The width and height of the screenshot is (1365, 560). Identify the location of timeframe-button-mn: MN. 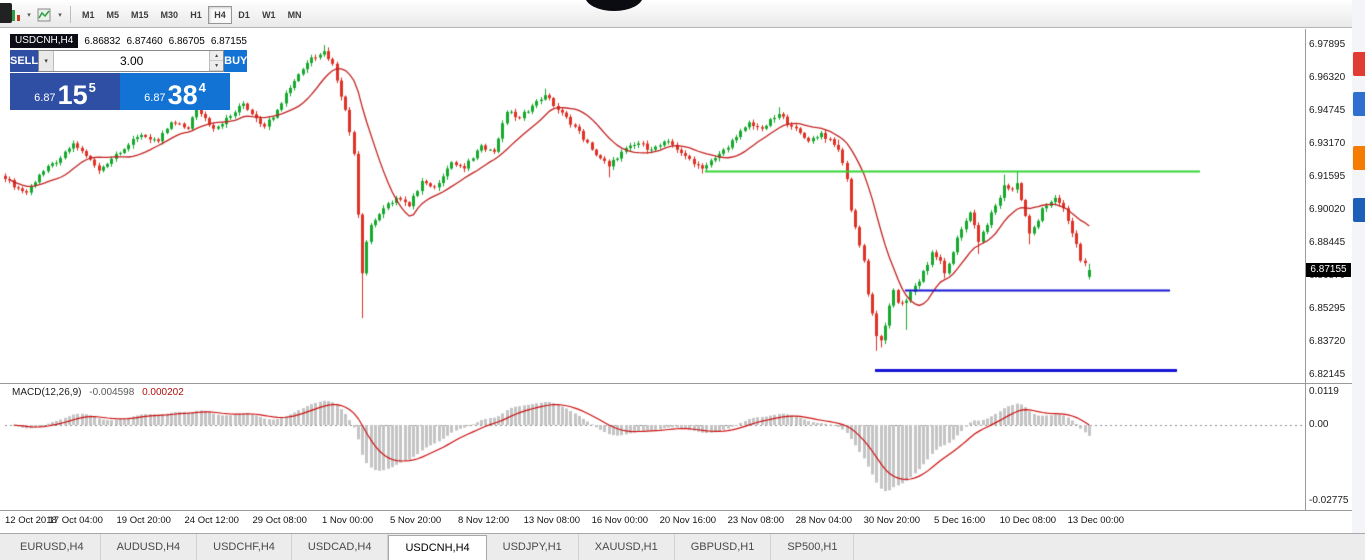
(294, 14).